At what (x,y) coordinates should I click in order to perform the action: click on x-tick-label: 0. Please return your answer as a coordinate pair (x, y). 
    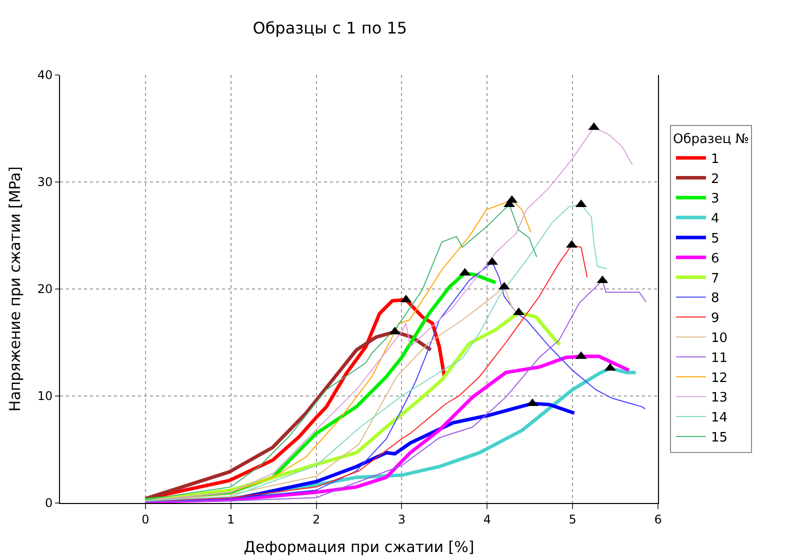
    Looking at the image, I should click on (146, 519).